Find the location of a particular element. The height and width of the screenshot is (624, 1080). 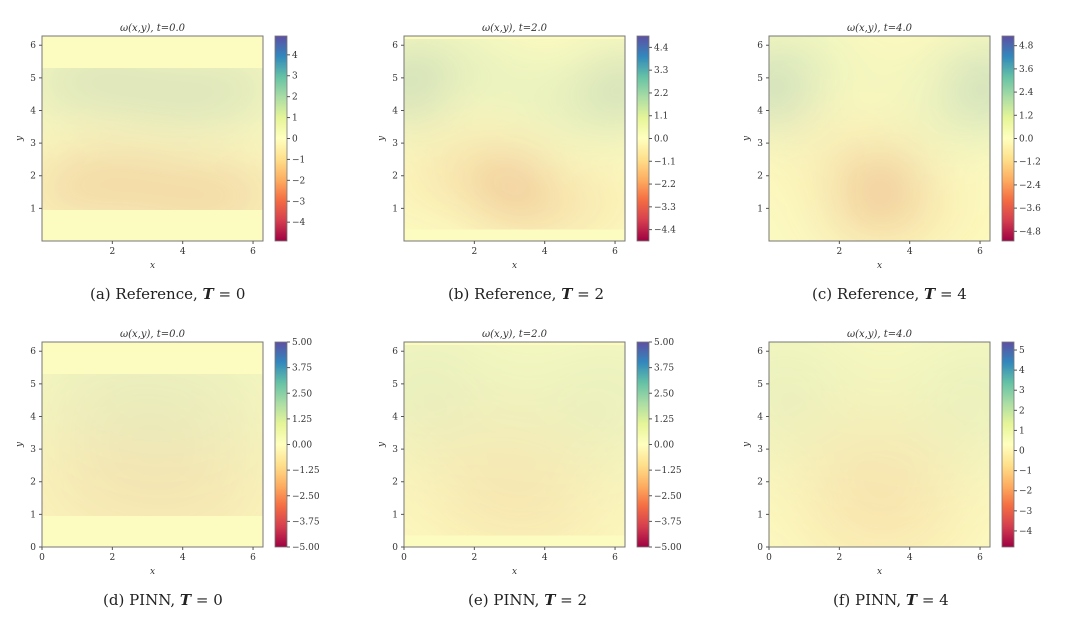

negative-vortex-filament is located at coordinates (514, 494).